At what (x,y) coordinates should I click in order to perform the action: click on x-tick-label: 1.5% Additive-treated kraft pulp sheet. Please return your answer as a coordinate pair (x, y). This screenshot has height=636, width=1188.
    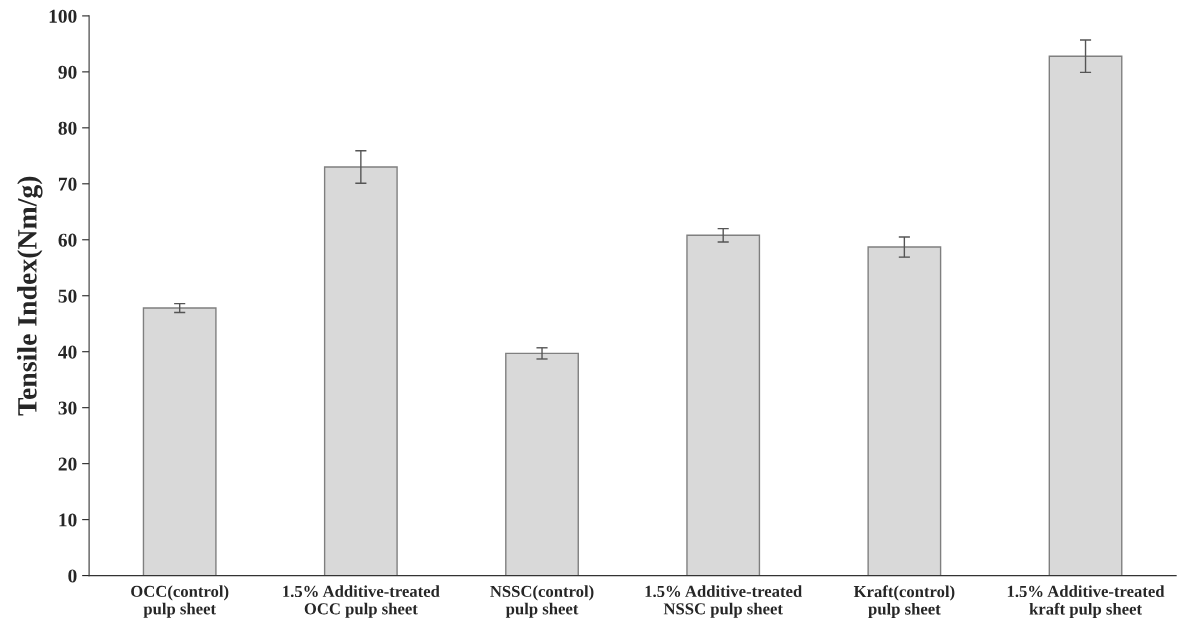
    Looking at the image, I should click on (1086, 602).